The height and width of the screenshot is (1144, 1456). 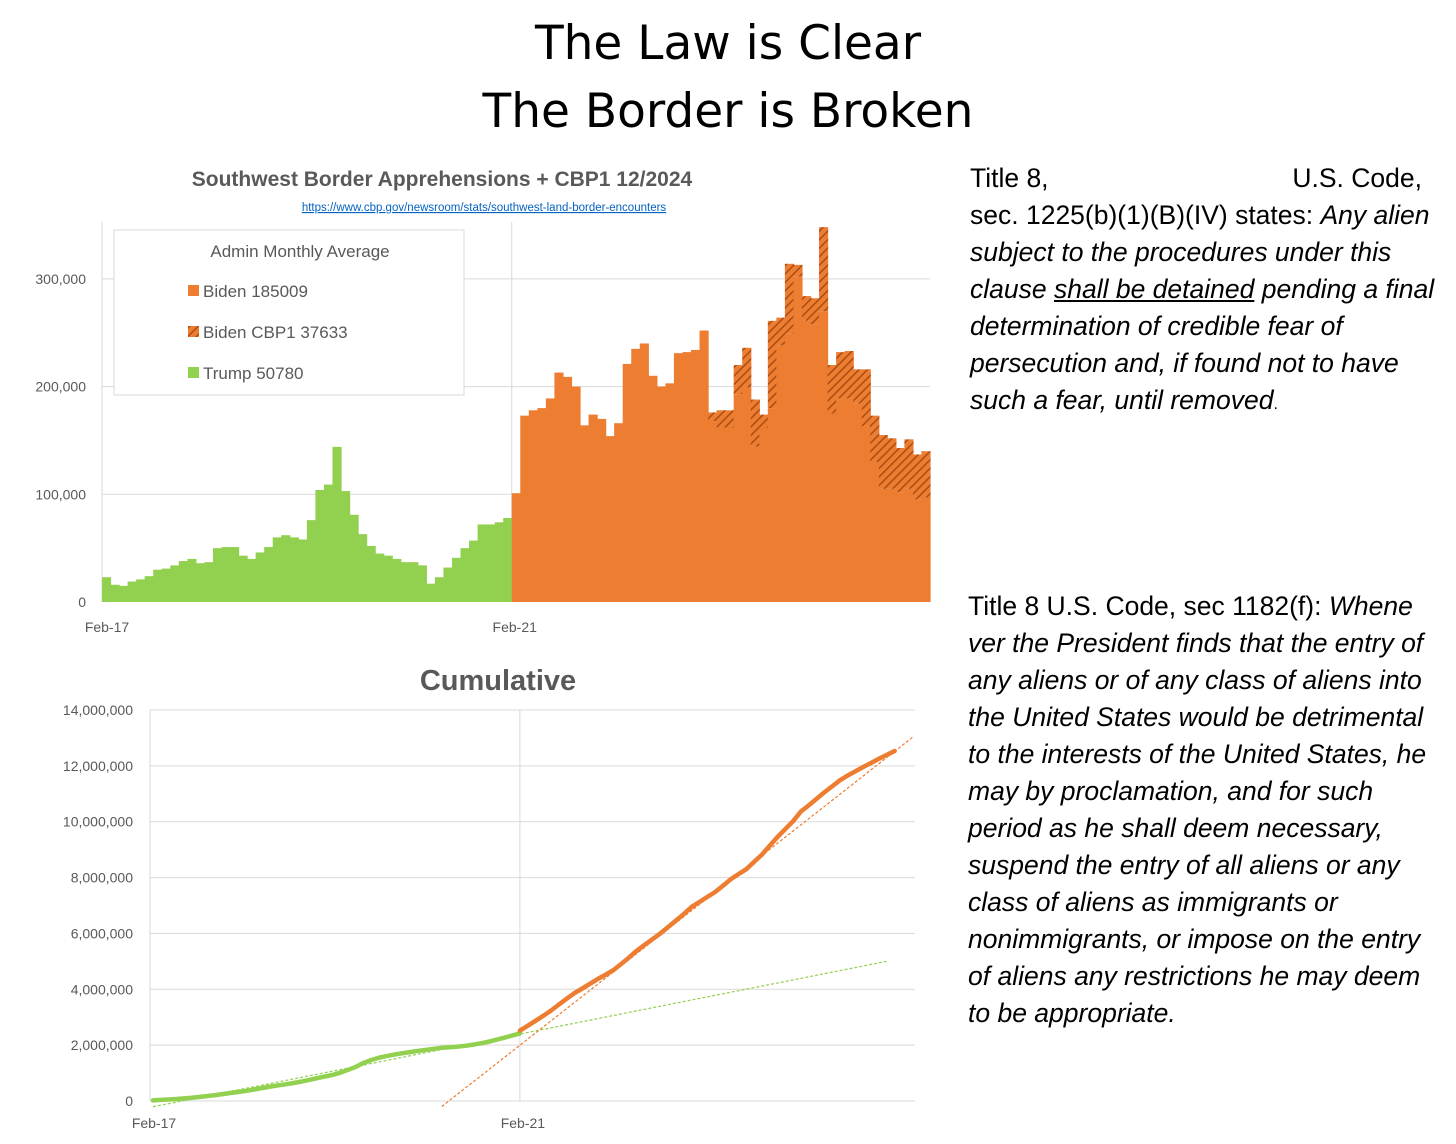 I want to click on x-tick-label: Feb-17, so click(x=107, y=627).